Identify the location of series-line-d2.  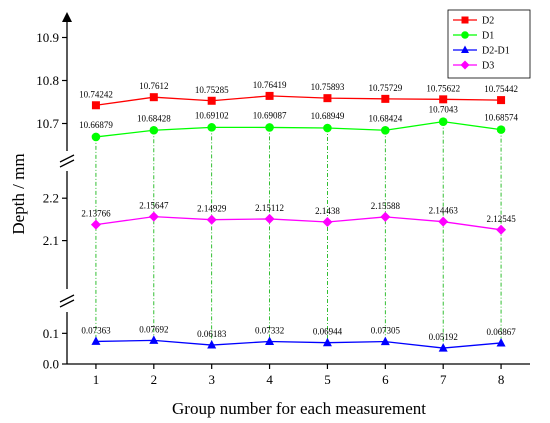
(298, 100).